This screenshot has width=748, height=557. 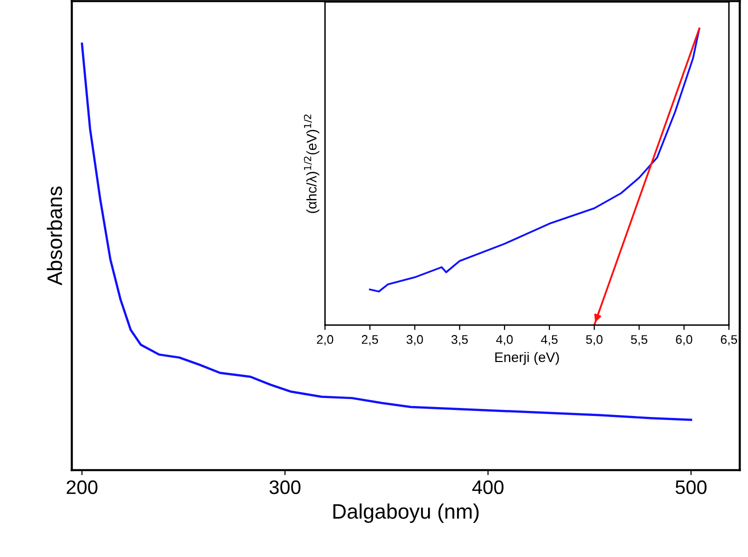 I want to click on x-tick-label: 5,5, so click(x=639, y=340).